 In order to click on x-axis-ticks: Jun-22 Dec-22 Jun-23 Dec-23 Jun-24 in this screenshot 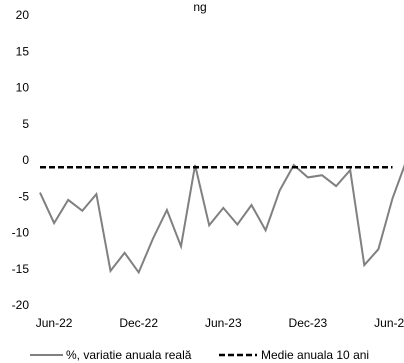, I will do `click(220, 323)`.